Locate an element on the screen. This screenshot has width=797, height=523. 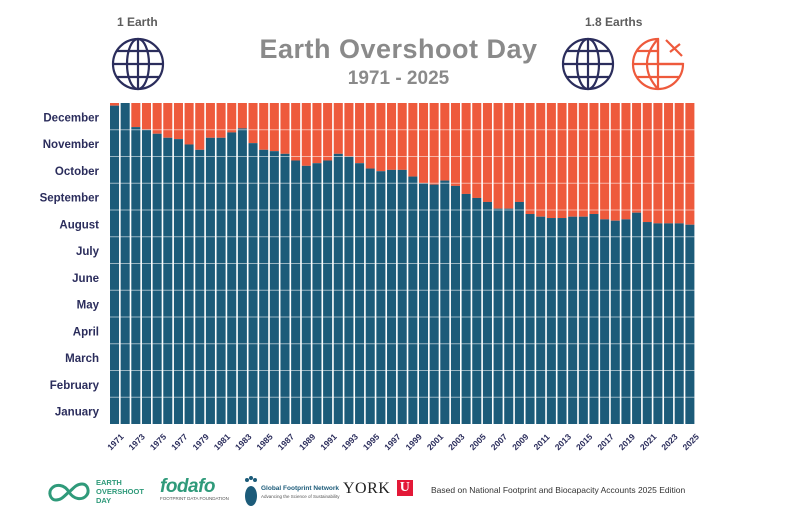
bar-after-overshoot-1994 is located at coordinates (360, 133).